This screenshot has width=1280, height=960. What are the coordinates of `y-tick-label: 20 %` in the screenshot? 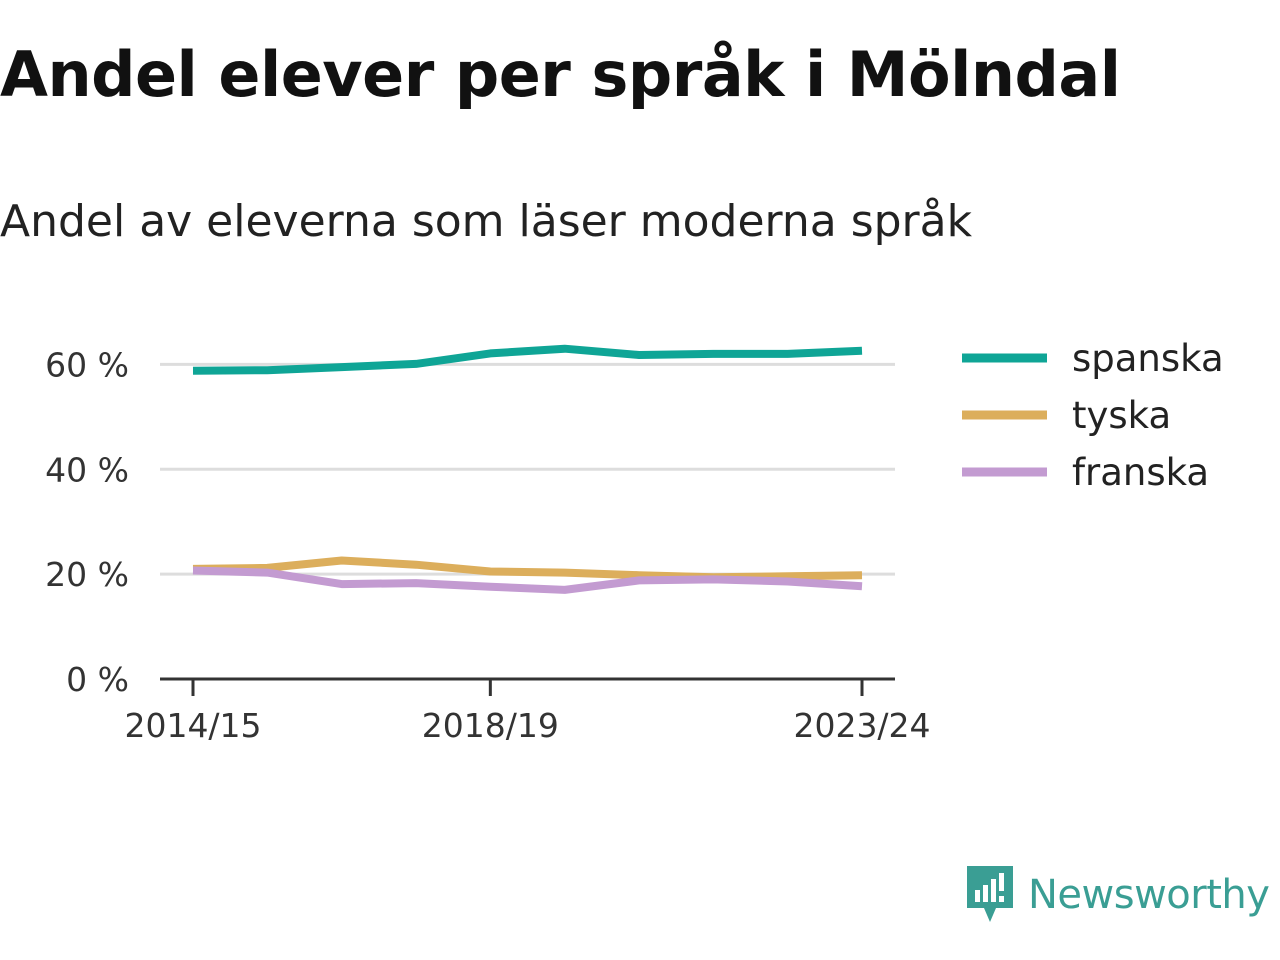 It's located at (87, 574).